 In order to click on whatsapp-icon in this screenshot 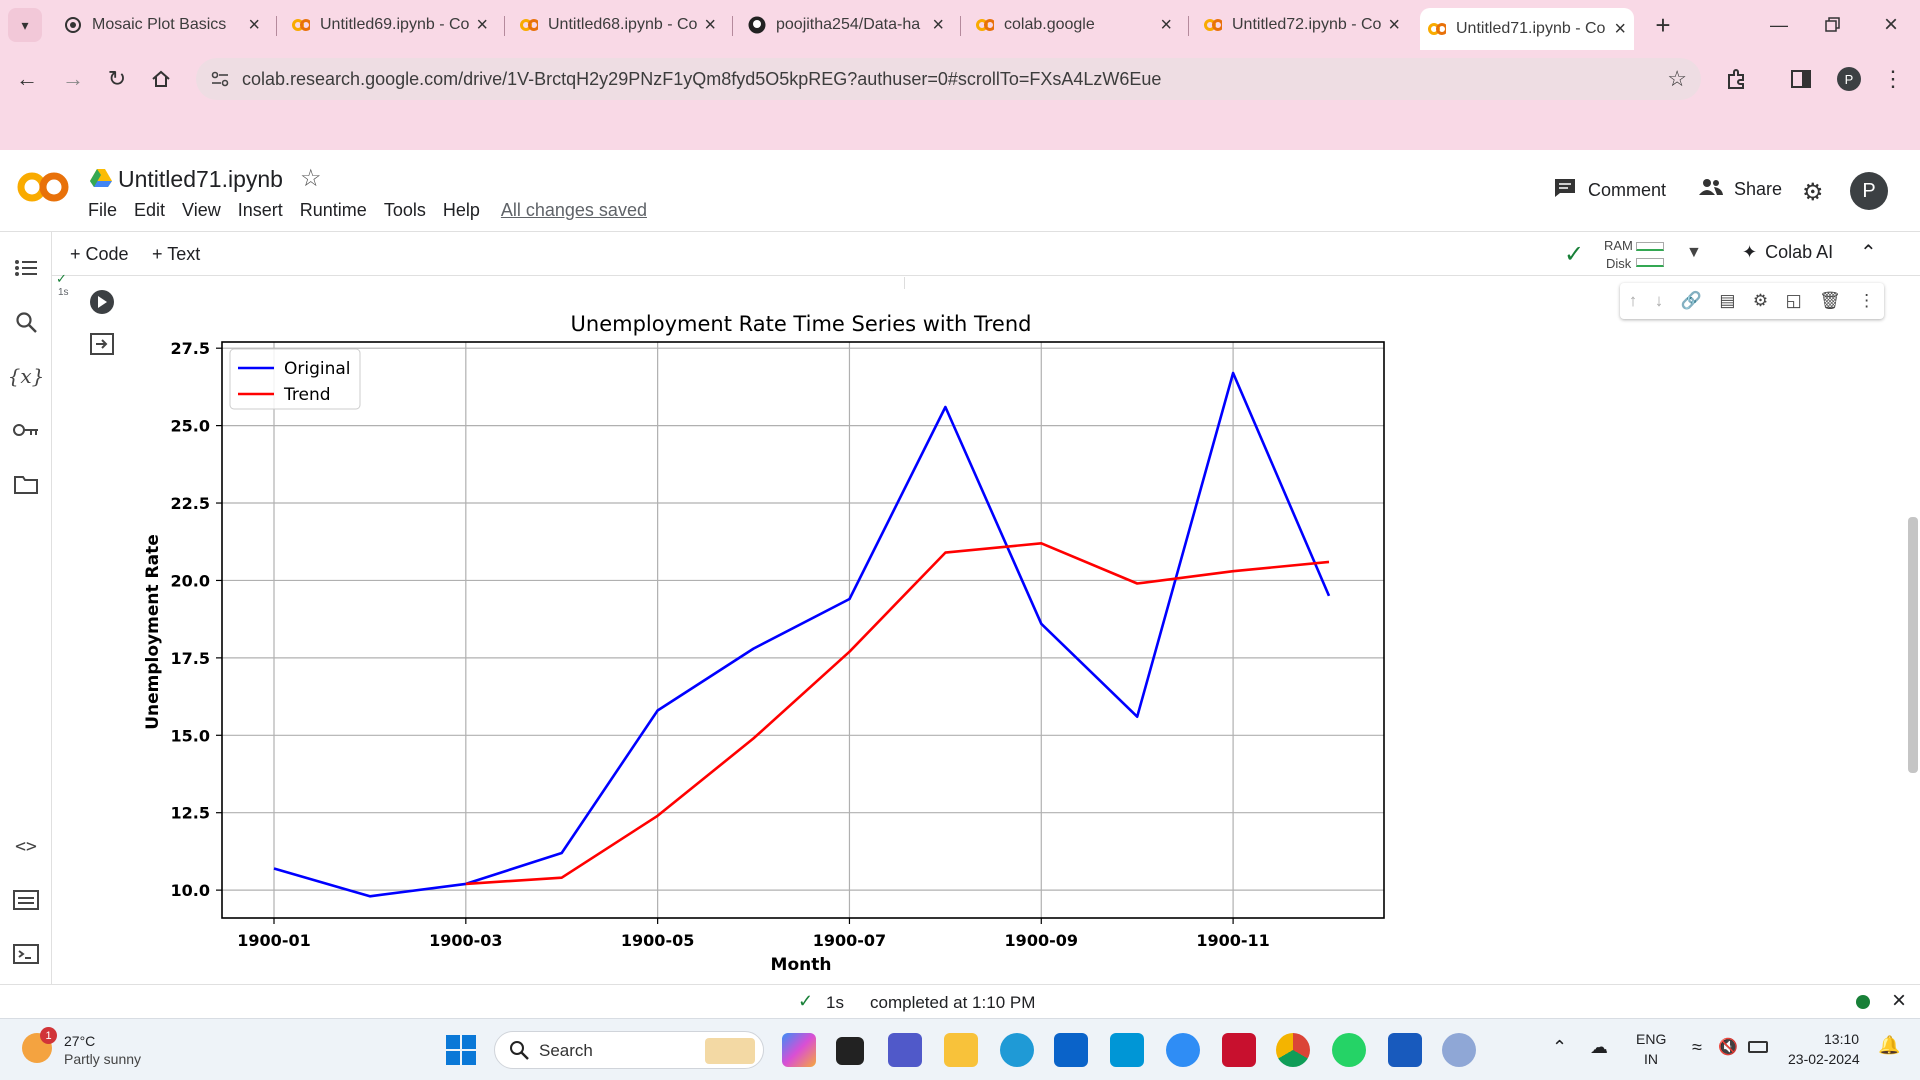, I will do `click(1349, 1050)`.